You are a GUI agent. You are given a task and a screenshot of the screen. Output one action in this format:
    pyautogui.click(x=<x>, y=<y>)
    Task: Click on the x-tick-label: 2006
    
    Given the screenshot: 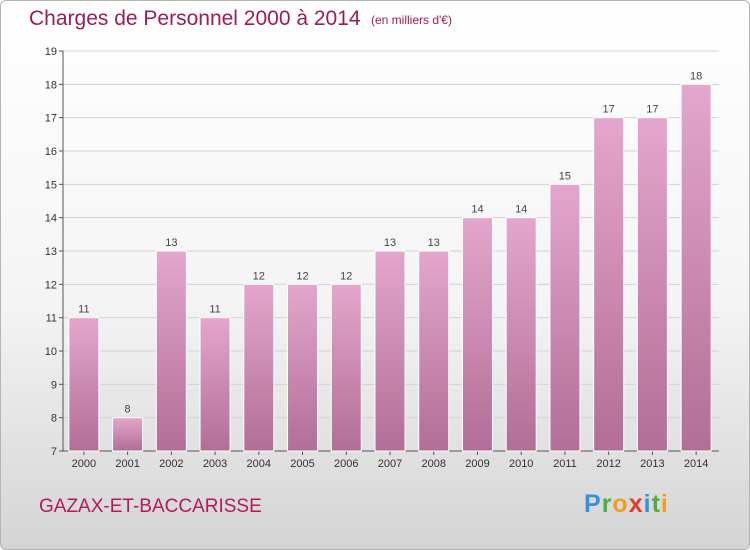 What is the action you would take?
    pyautogui.click(x=346, y=464)
    